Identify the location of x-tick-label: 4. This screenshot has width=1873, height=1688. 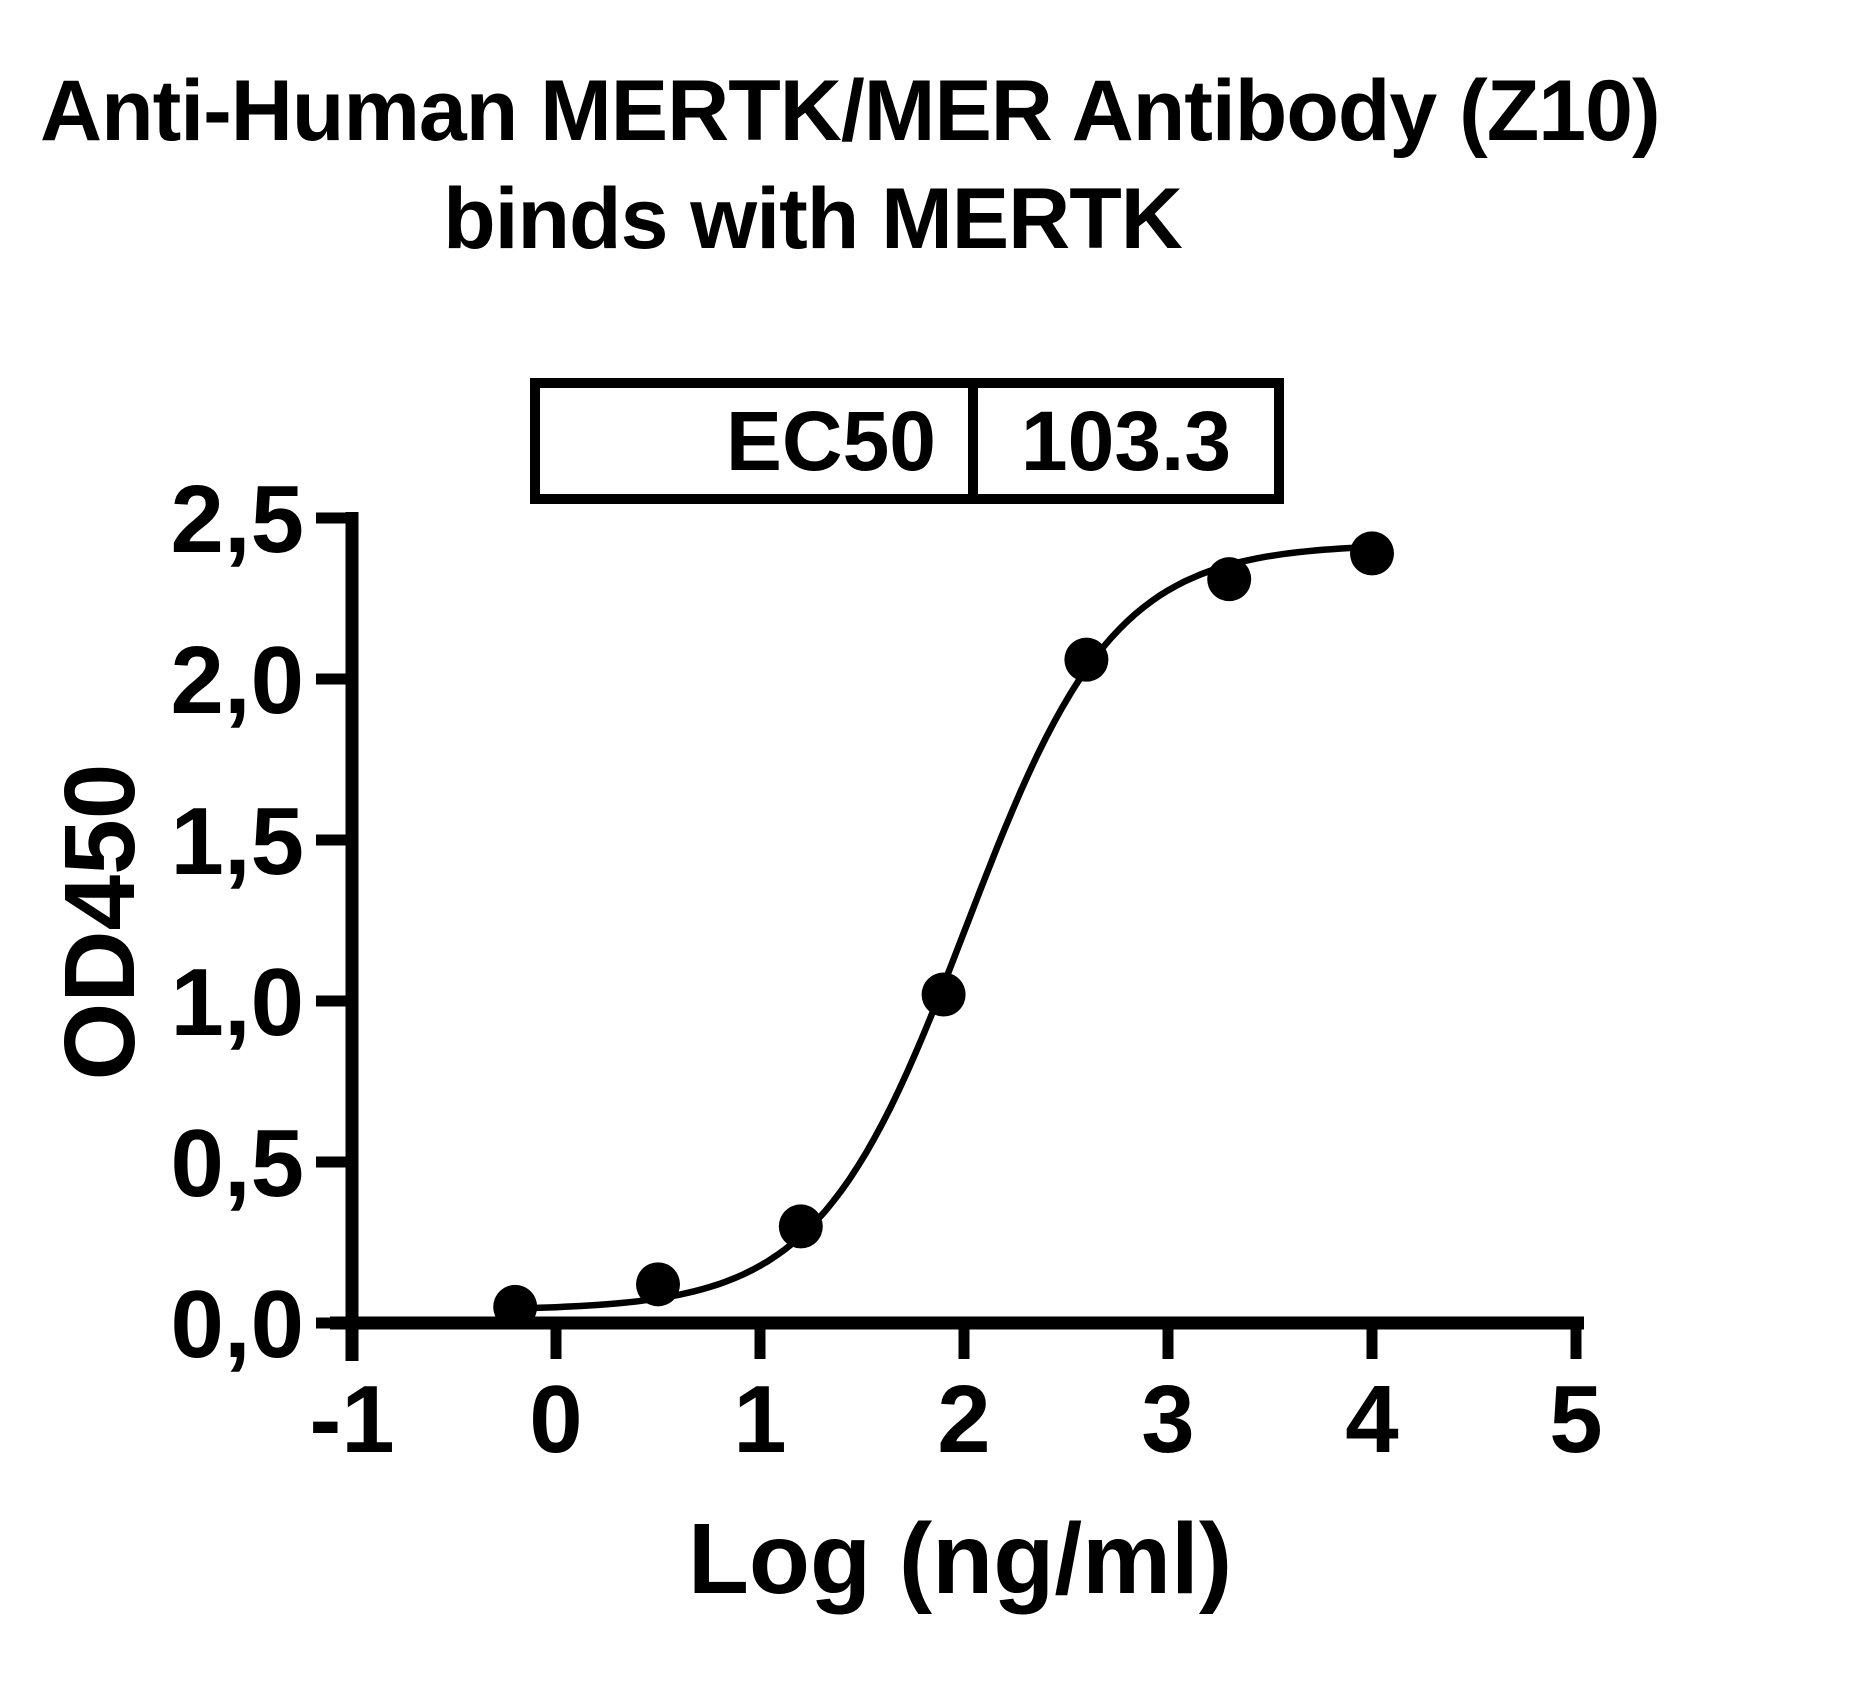
(1371, 1419).